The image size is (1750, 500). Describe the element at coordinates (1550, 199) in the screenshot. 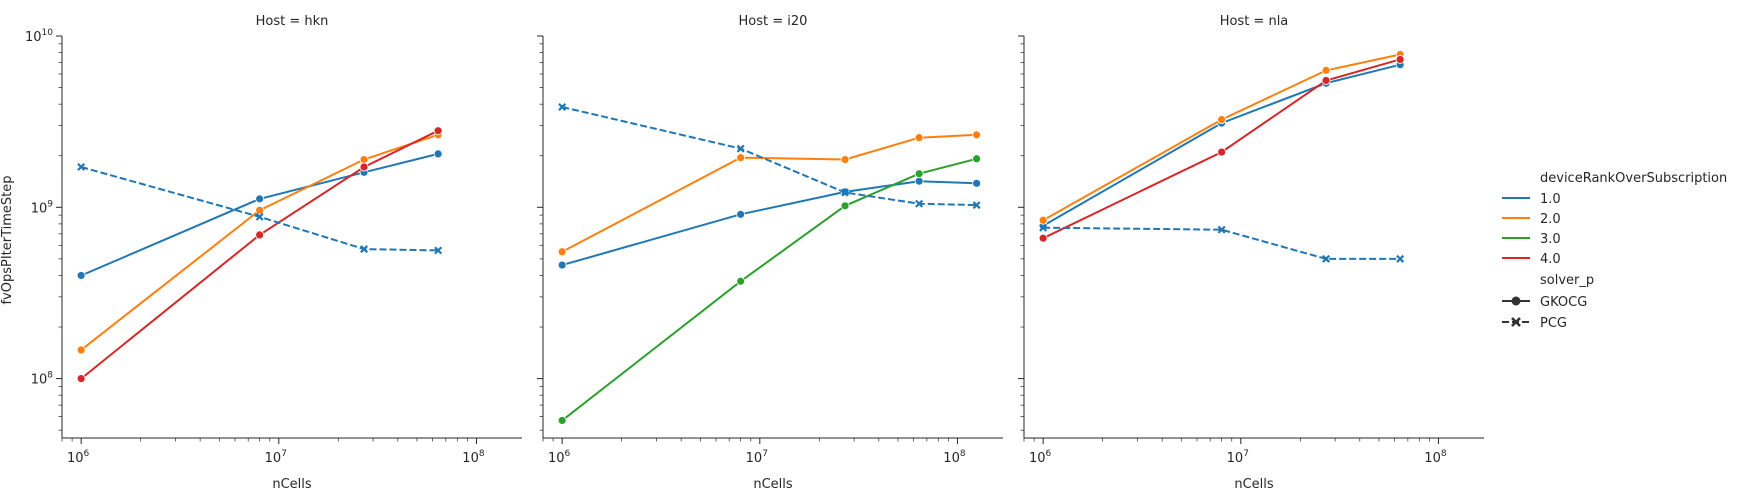

I see `legend-label: 1.0` at that location.